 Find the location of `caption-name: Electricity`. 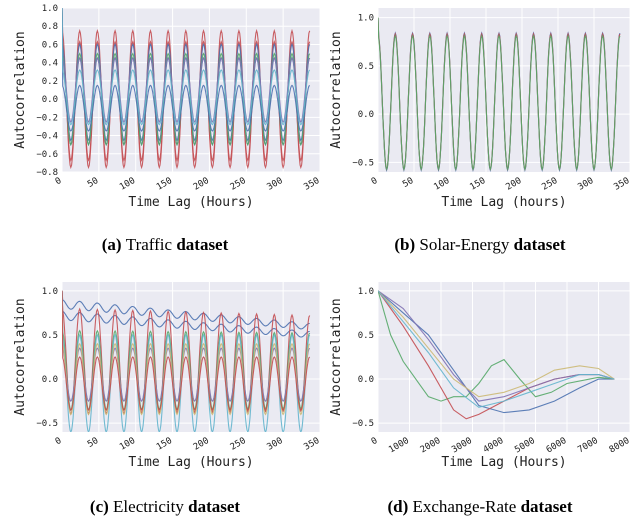

caption-name: Electricity is located at coordinates (150, 506).